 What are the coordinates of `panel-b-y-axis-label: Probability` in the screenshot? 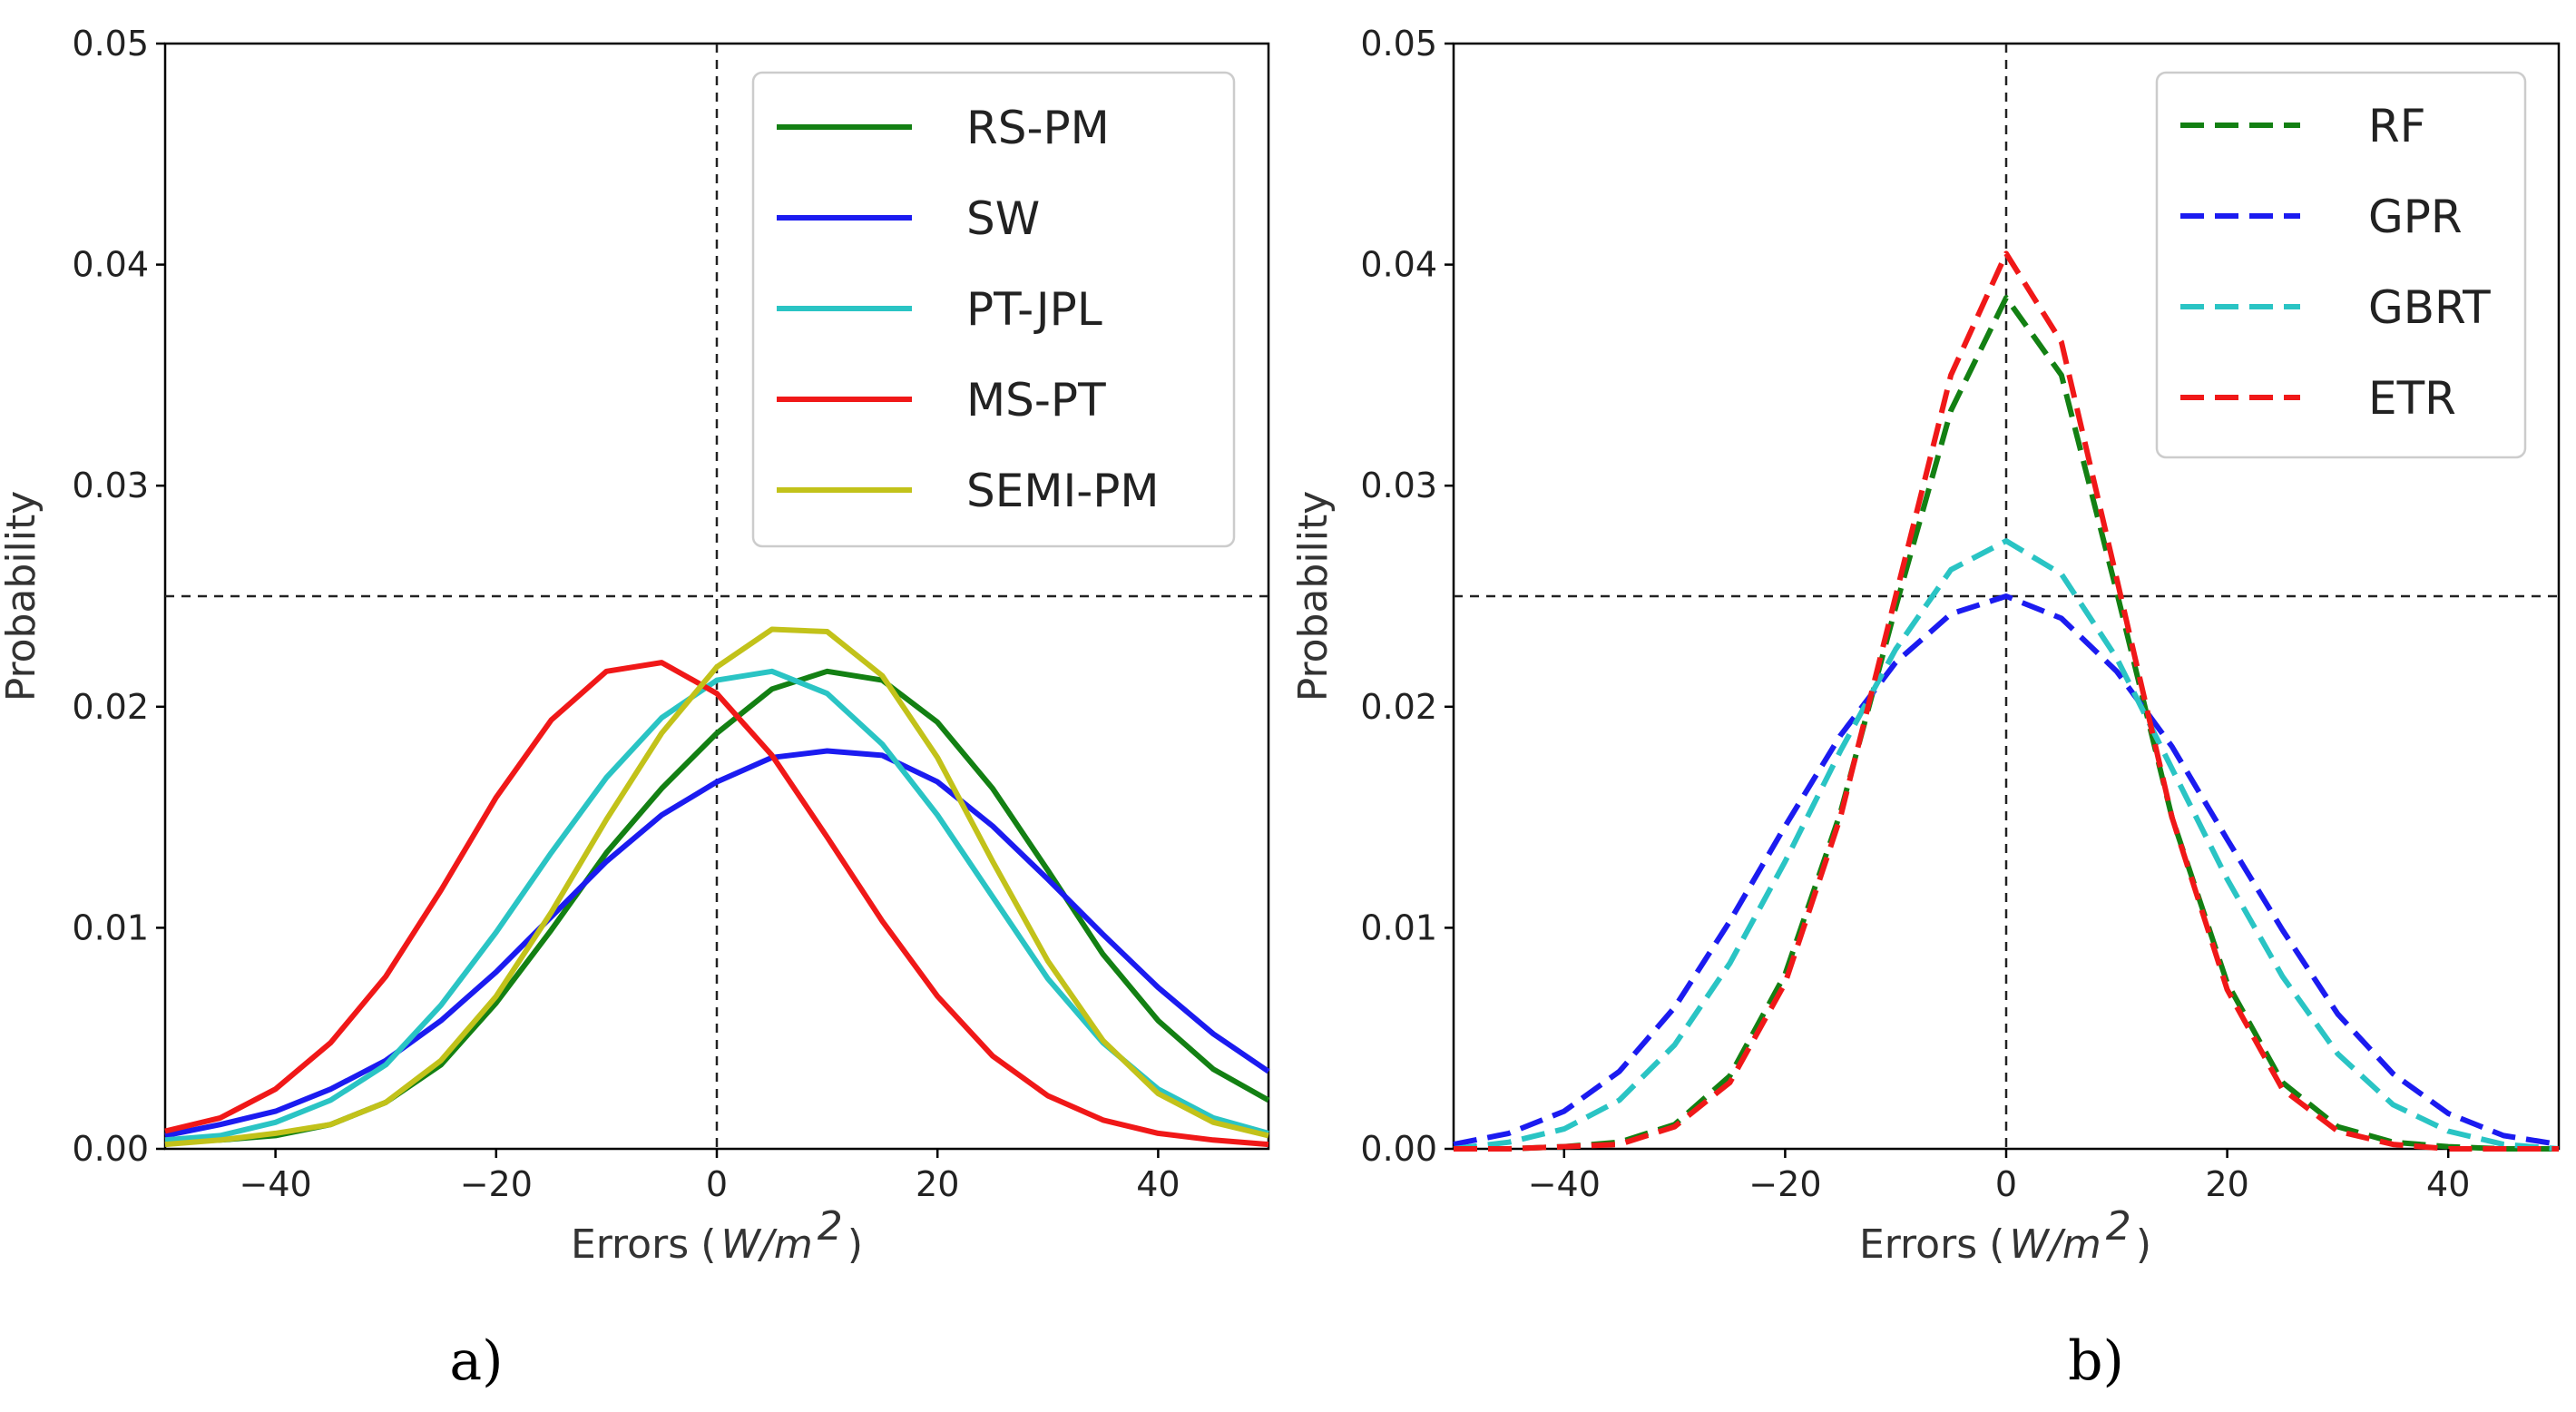 It's located at (1313, 596).